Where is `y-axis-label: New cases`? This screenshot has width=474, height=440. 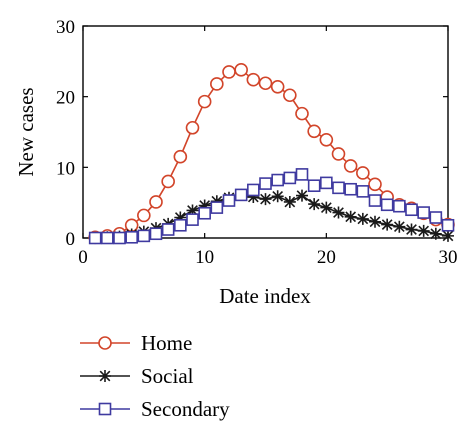 y-axis-label: New cases is located at coordinates (26, 131).